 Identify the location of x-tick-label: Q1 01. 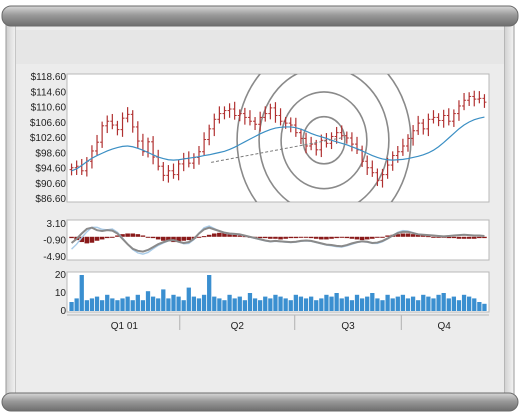
(125, 326).